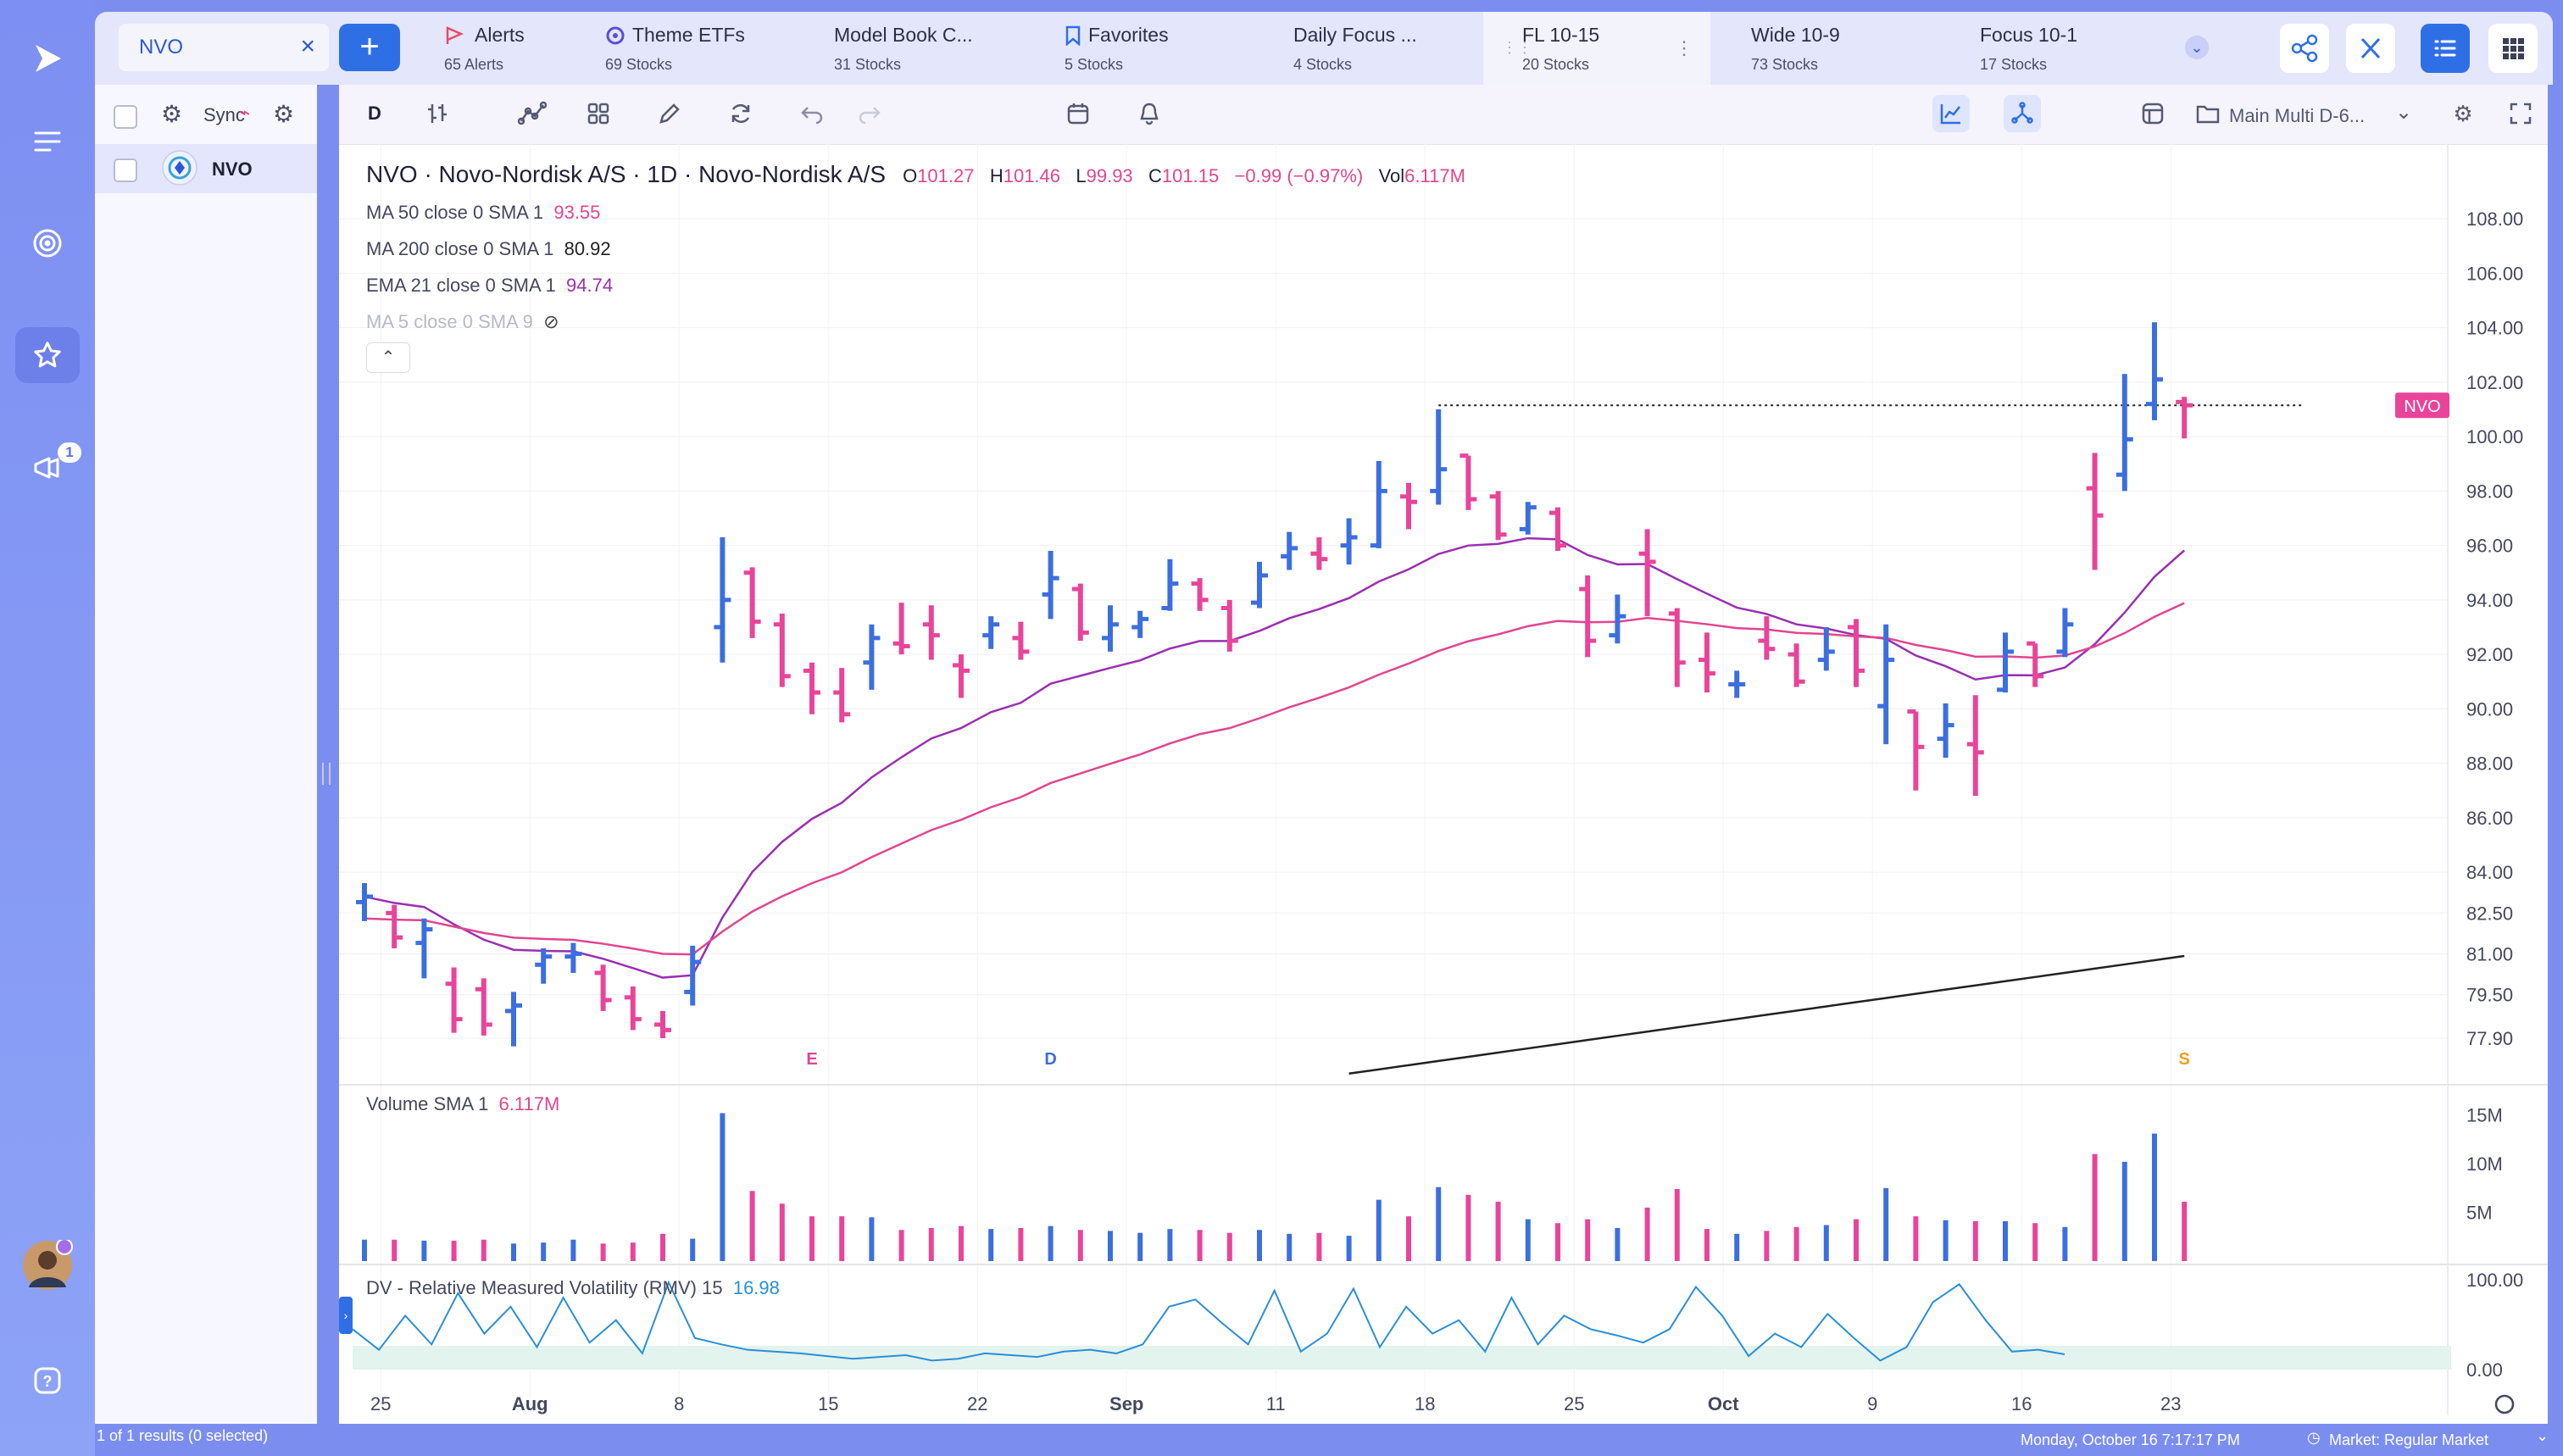 The width and height of the screenshot is (2563, 1456). Describe the element at coordinates (2489, 600) in the screenshot. I see `price-tick-label: 94.00` at that location.